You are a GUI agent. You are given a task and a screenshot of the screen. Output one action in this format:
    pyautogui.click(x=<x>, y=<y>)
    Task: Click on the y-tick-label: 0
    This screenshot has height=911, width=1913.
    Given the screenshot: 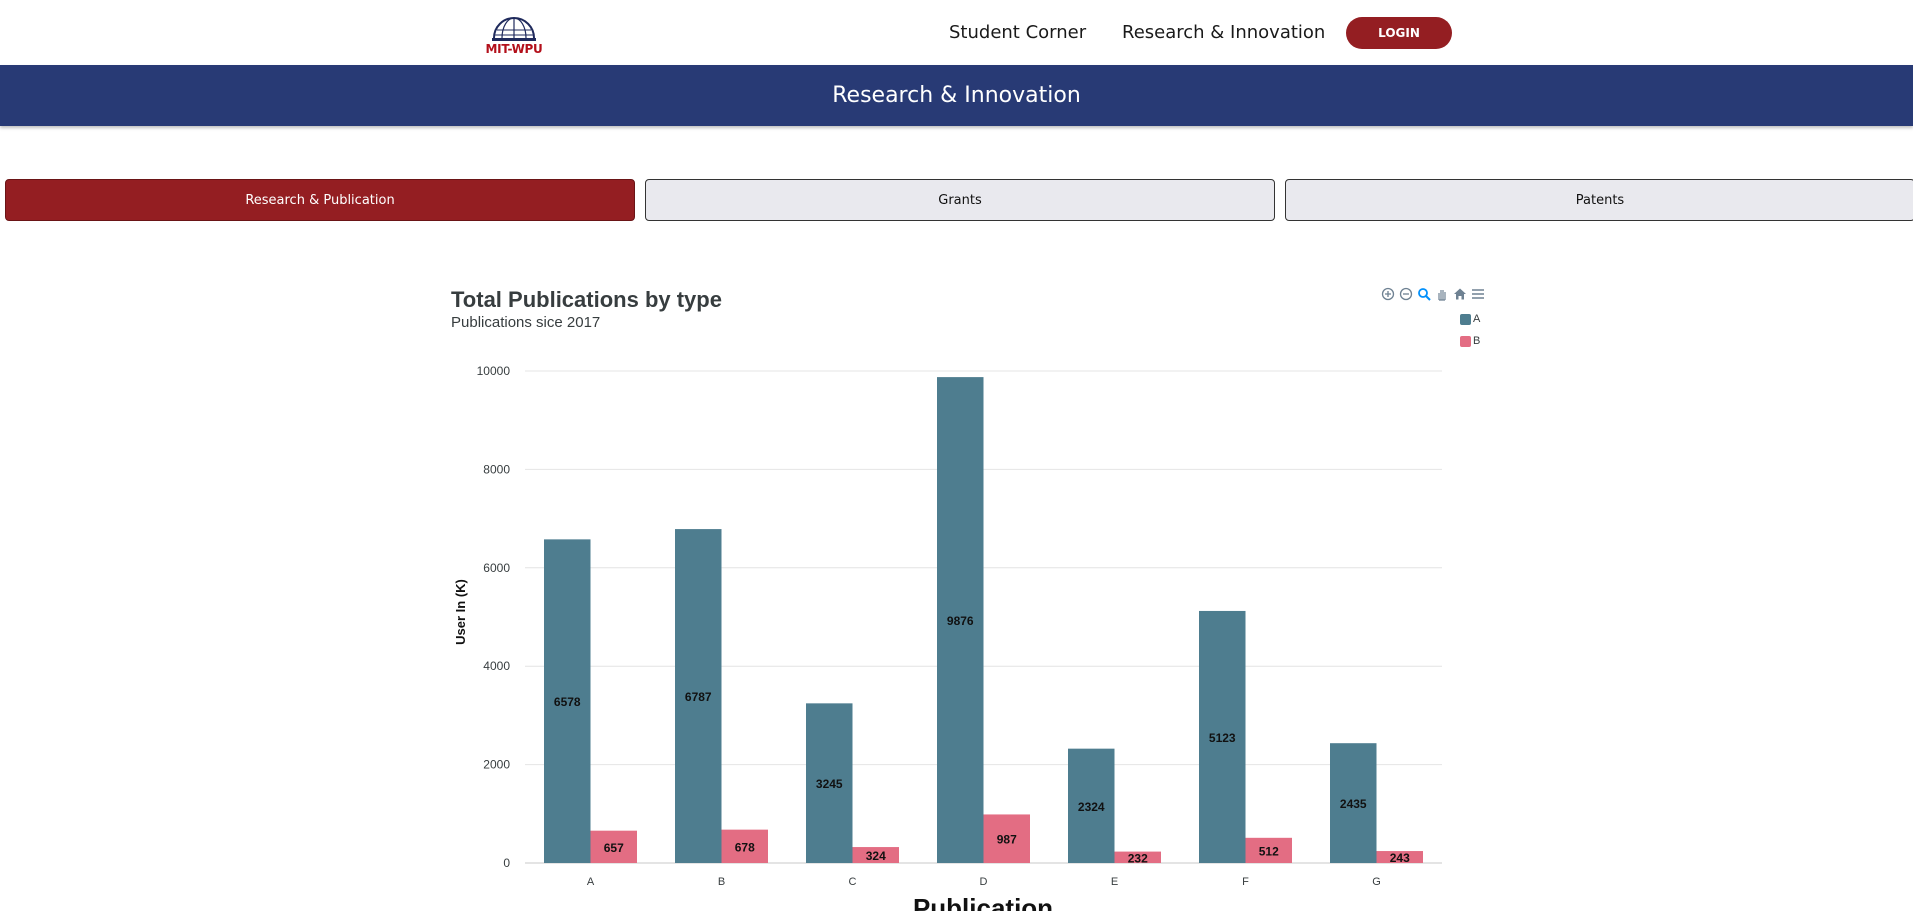 What is the action you would take?
    pyautogui.click(x=506, y=863)
    